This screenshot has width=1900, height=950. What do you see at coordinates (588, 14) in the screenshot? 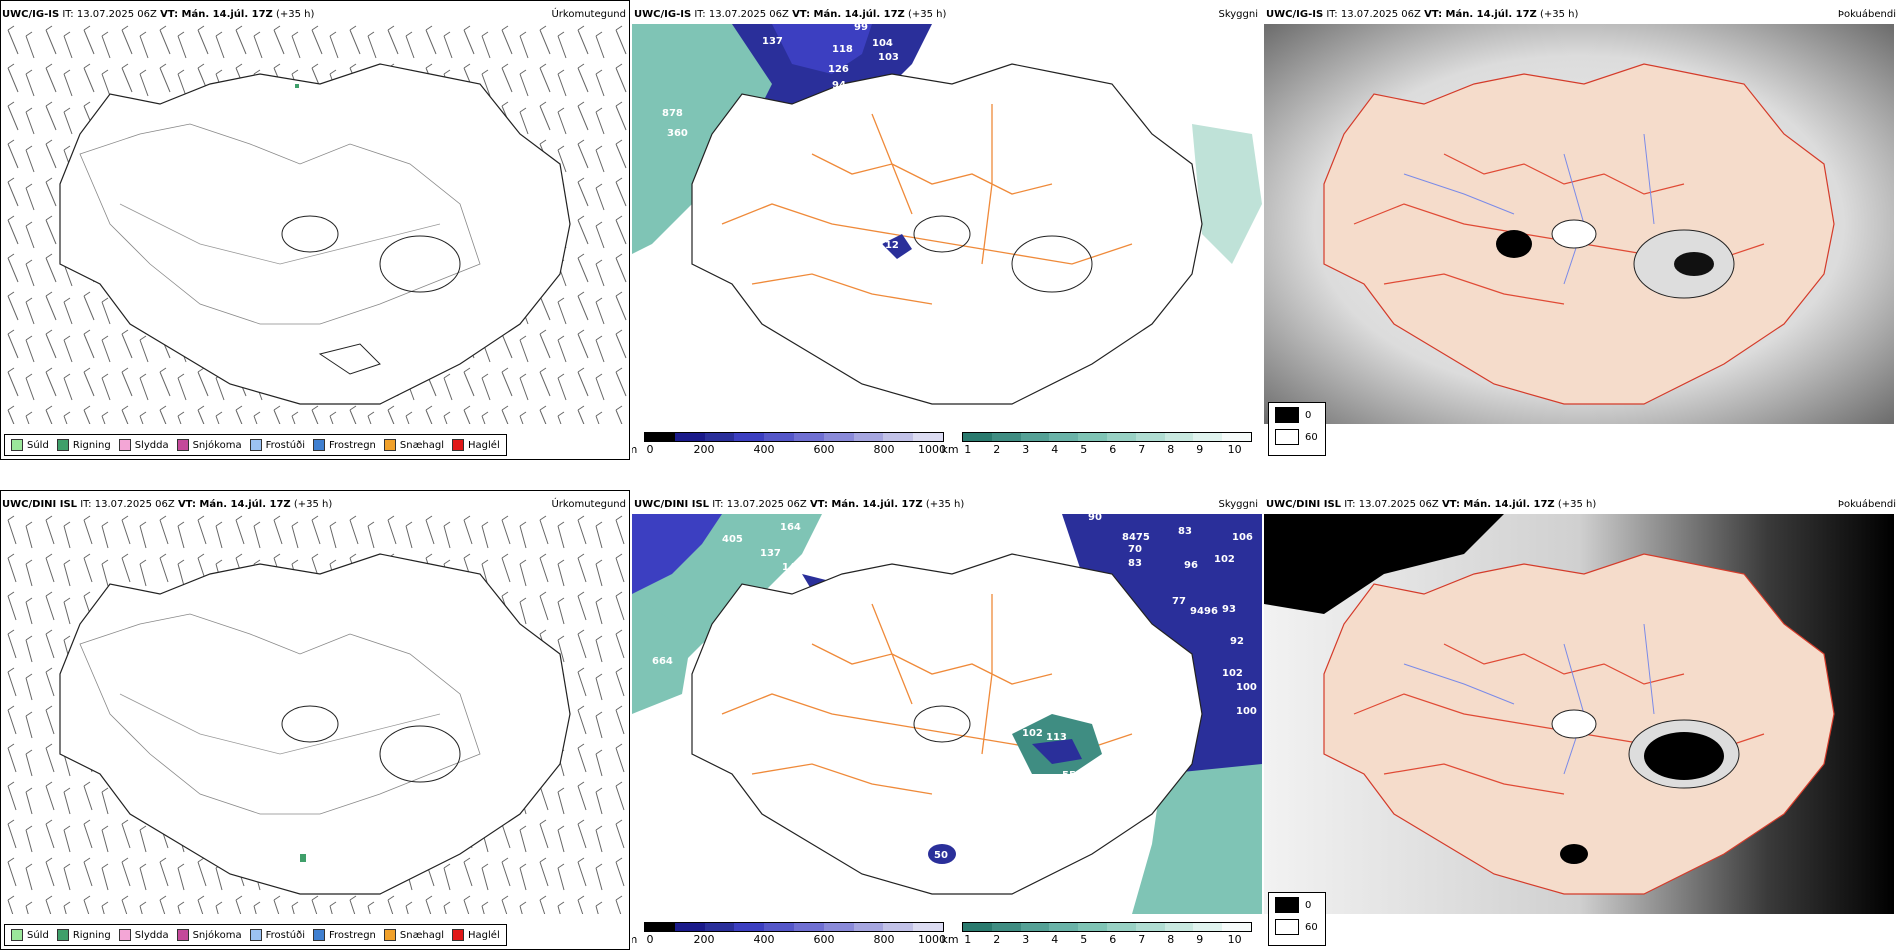
I see `field-title: Úrkomutegund` at bounding box center [588, 14].